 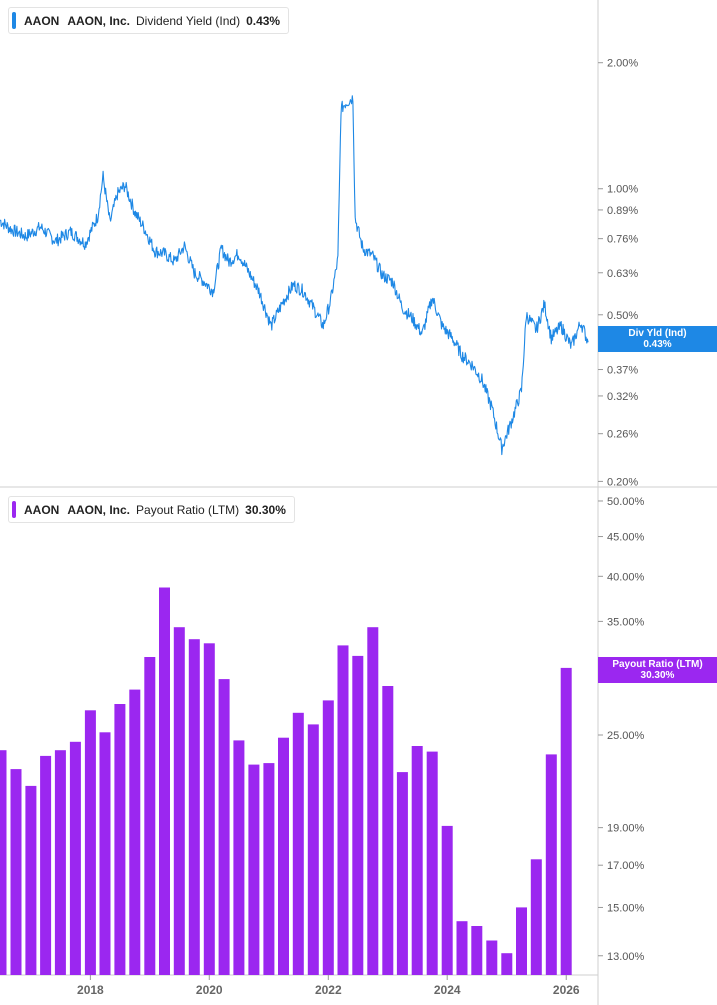 I want to click on y-tick-label: 0.32%, so click(x=622, y=397).